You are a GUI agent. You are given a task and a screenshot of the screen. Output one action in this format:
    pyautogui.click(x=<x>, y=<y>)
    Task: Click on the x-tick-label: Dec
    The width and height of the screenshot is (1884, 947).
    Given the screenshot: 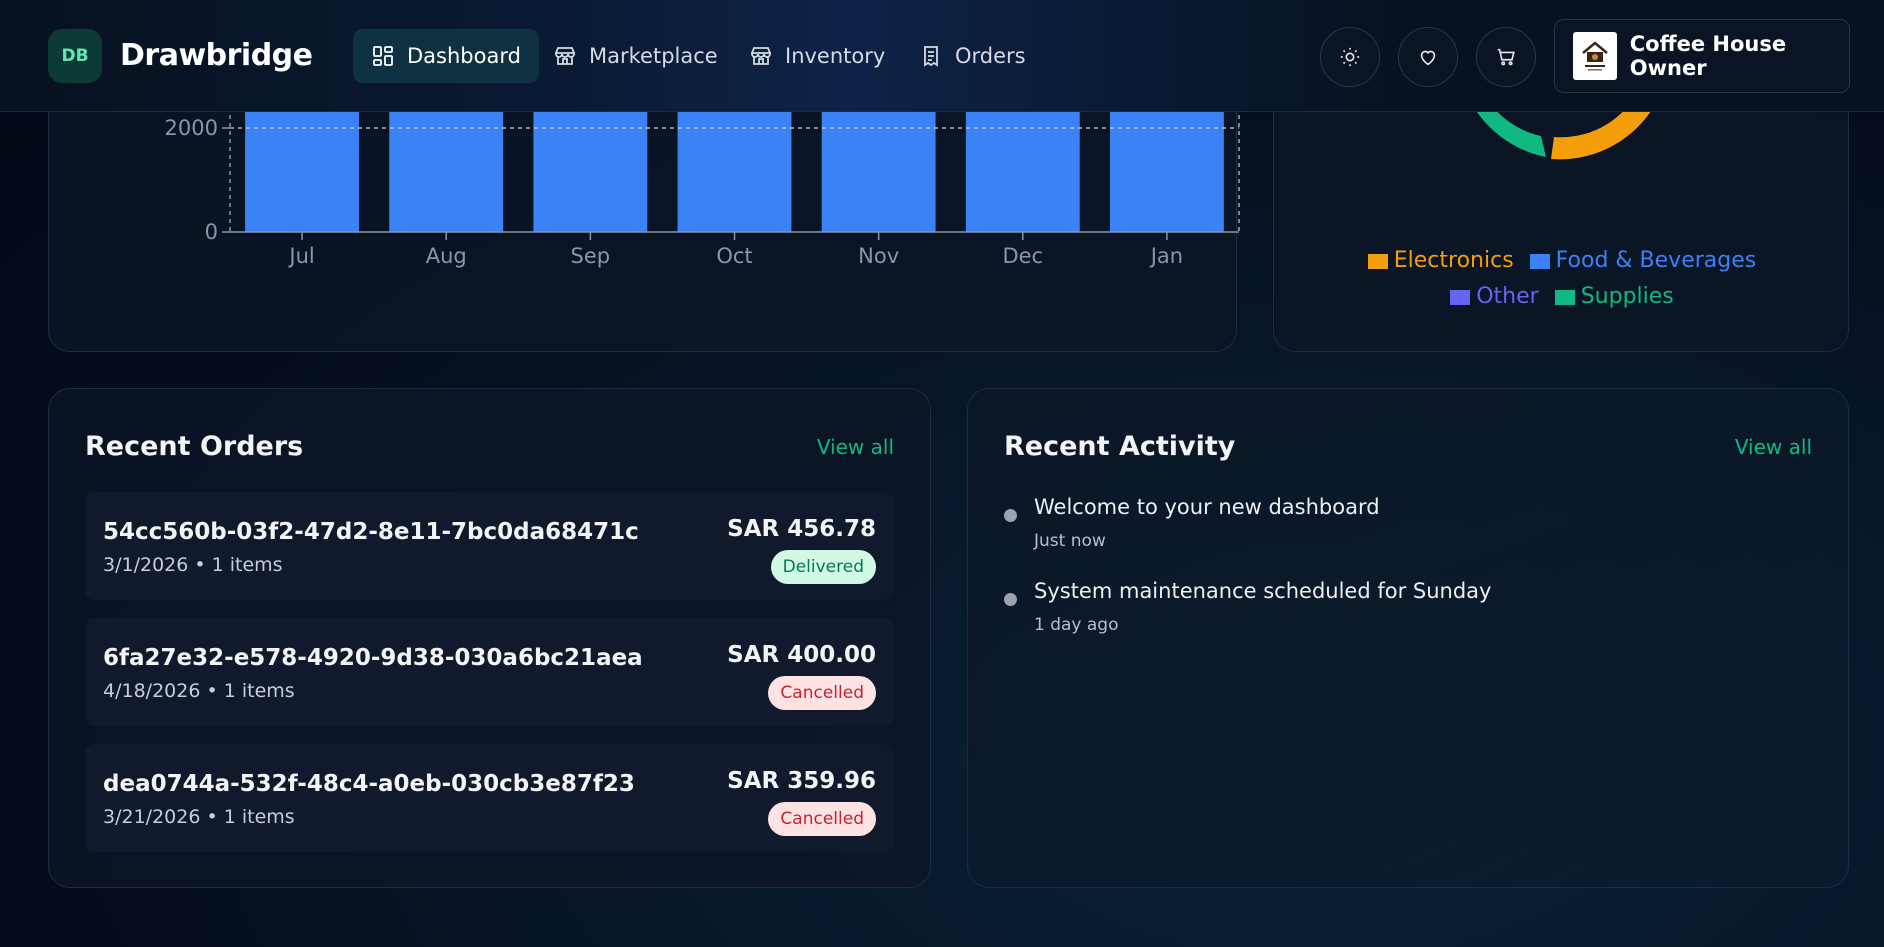 What is the action you would take?
    pyautogui.click(x=1022, y=256)
    